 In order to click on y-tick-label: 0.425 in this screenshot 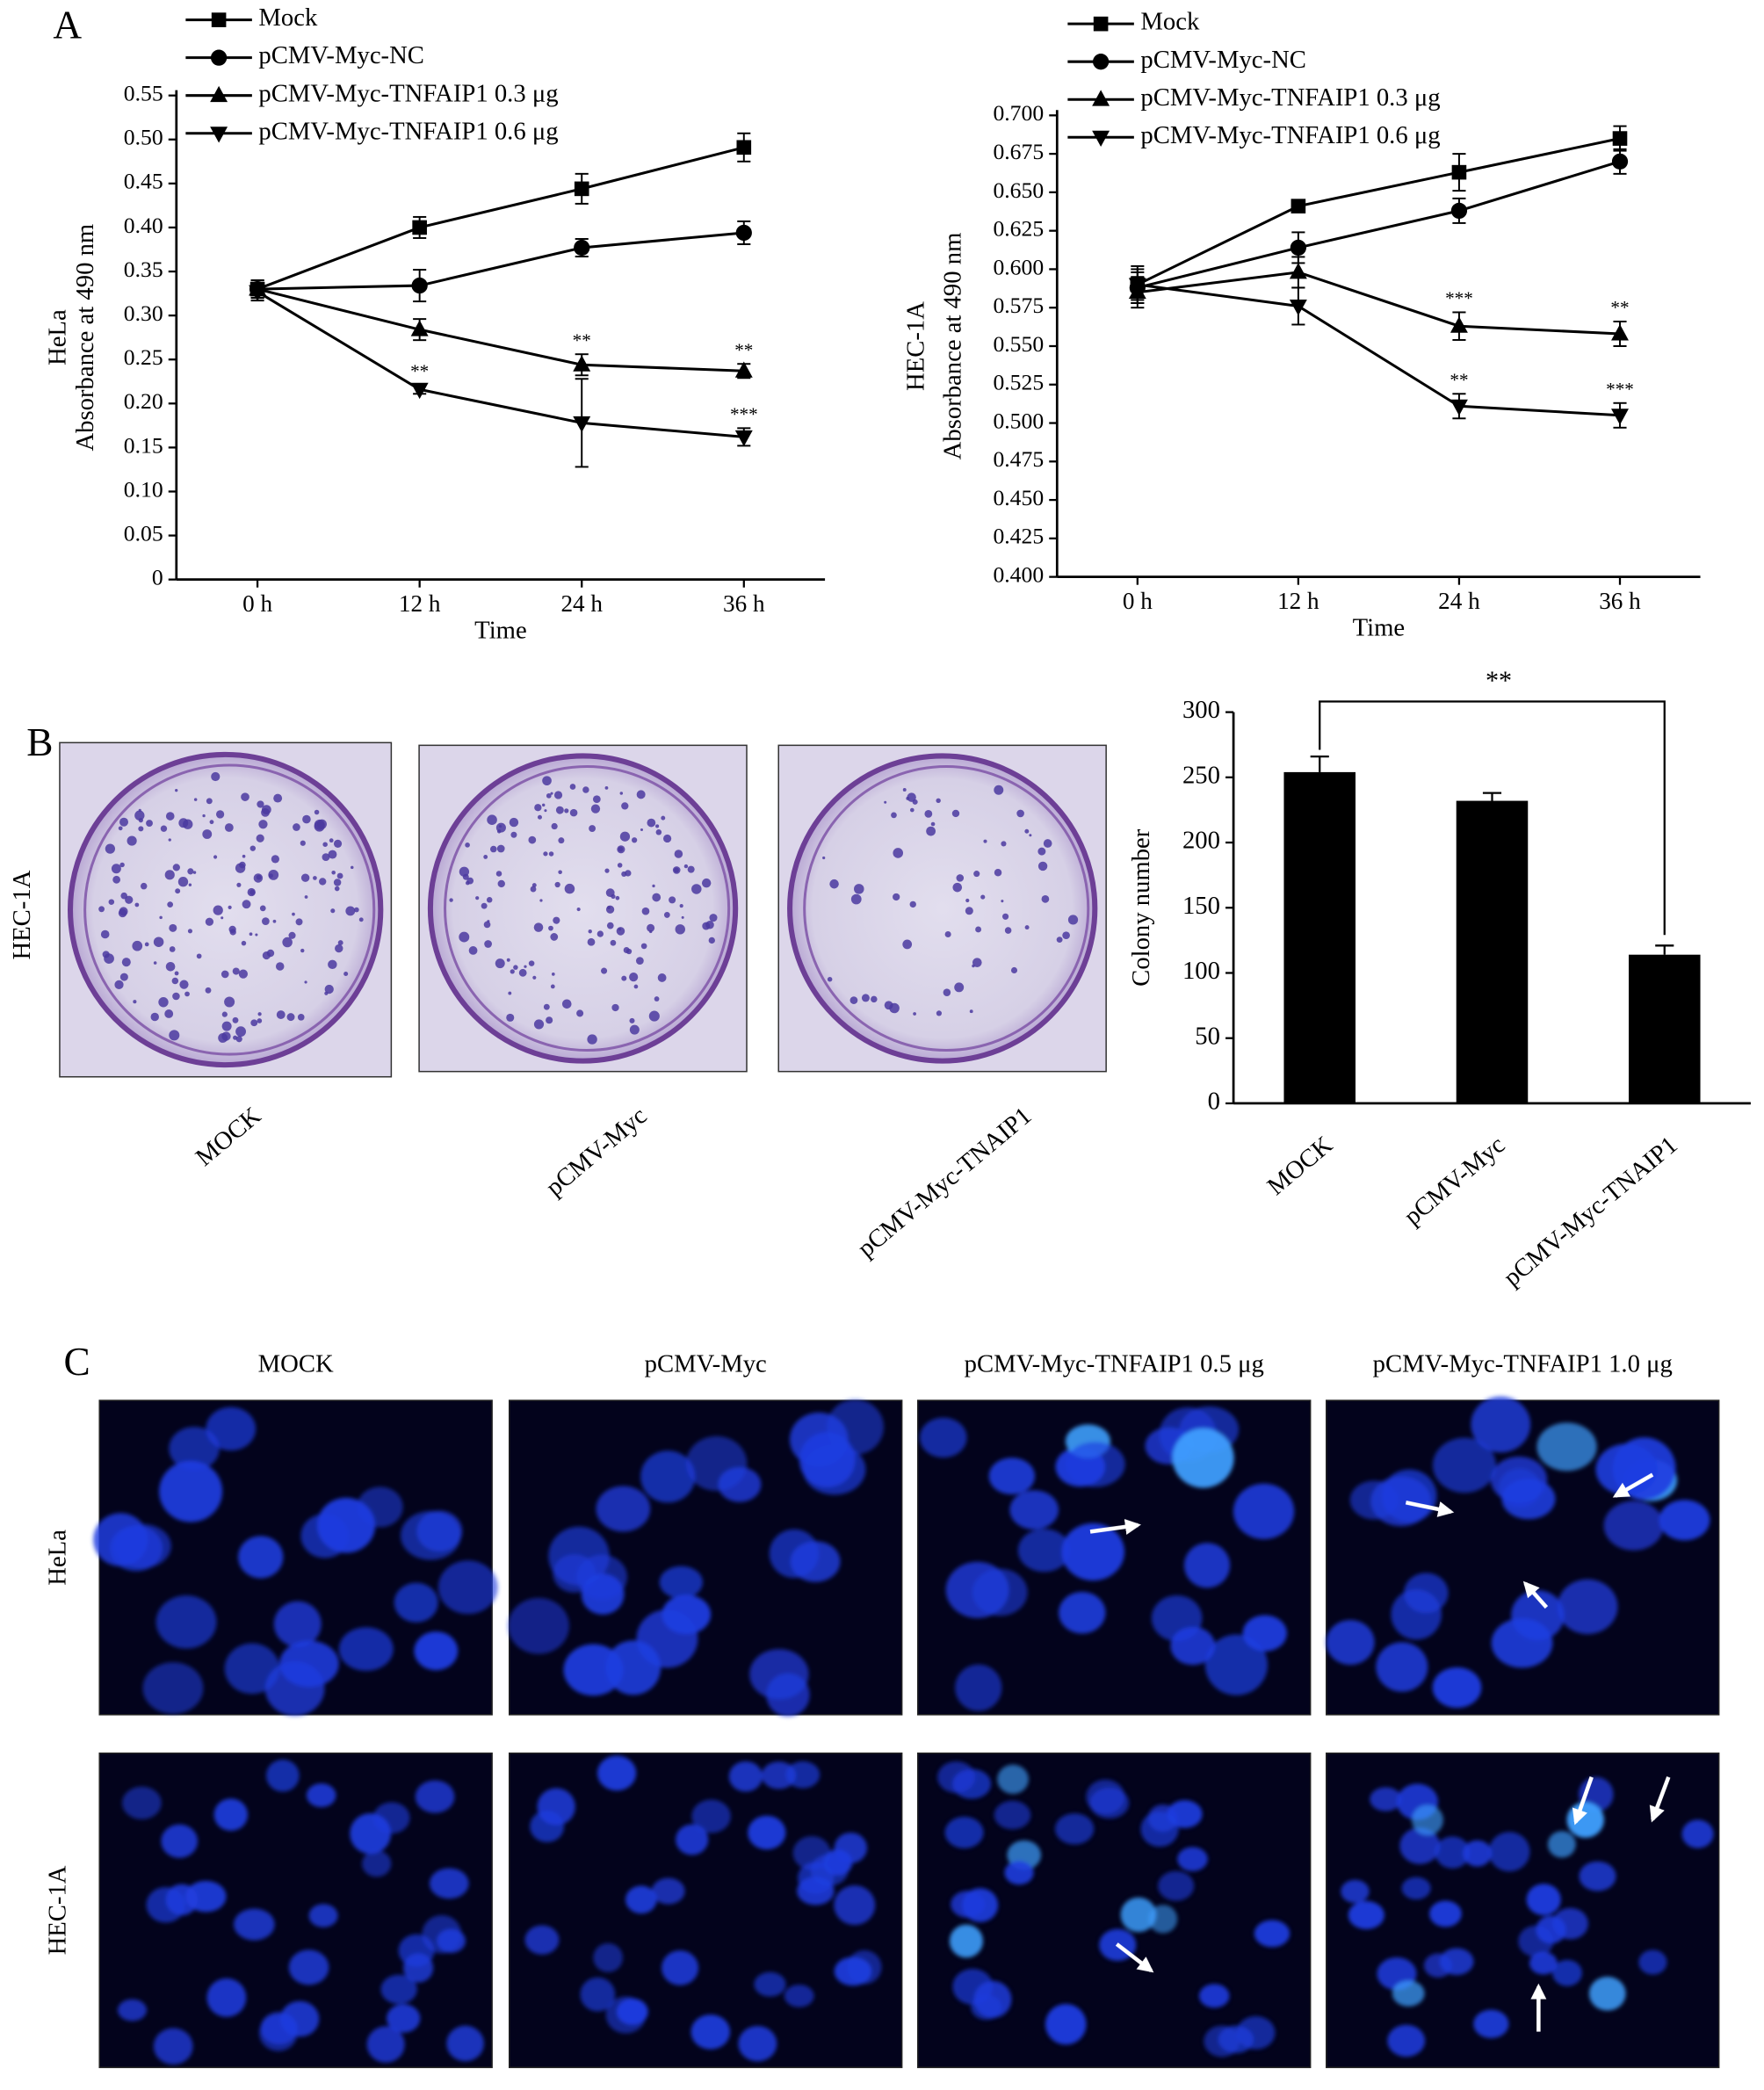, I will do `click(1019, 536)`.